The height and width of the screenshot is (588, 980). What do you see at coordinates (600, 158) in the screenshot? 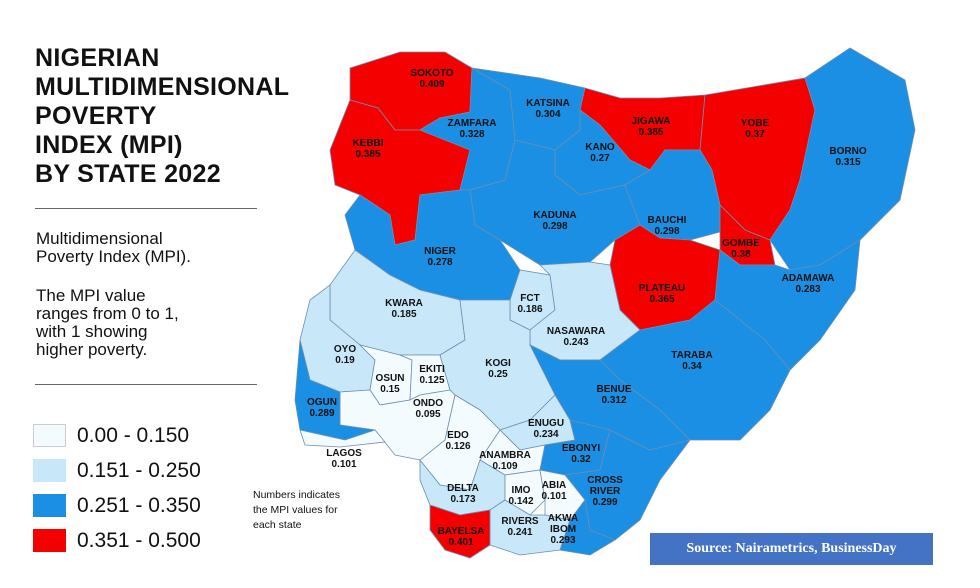
I see `state-mpi-value: 0.27` at bounding box center [600, 158].